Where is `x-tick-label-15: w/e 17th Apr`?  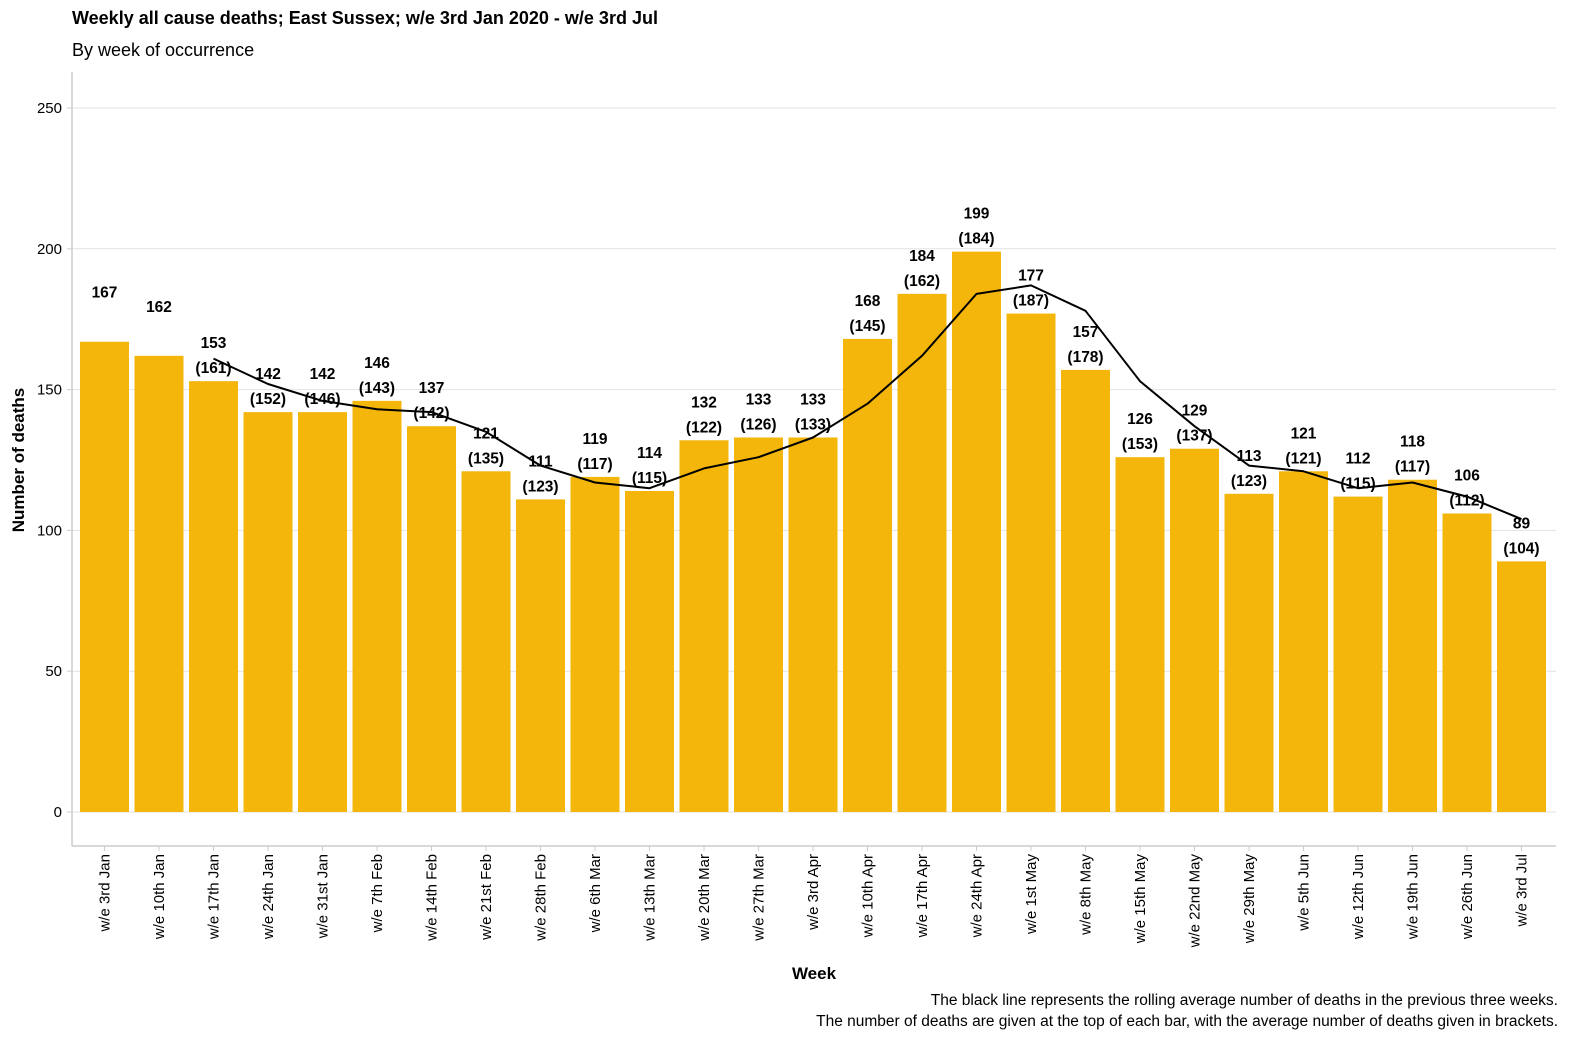 x-tick-label-15: w/e 17th Apr is located at coordinates (922, 896).